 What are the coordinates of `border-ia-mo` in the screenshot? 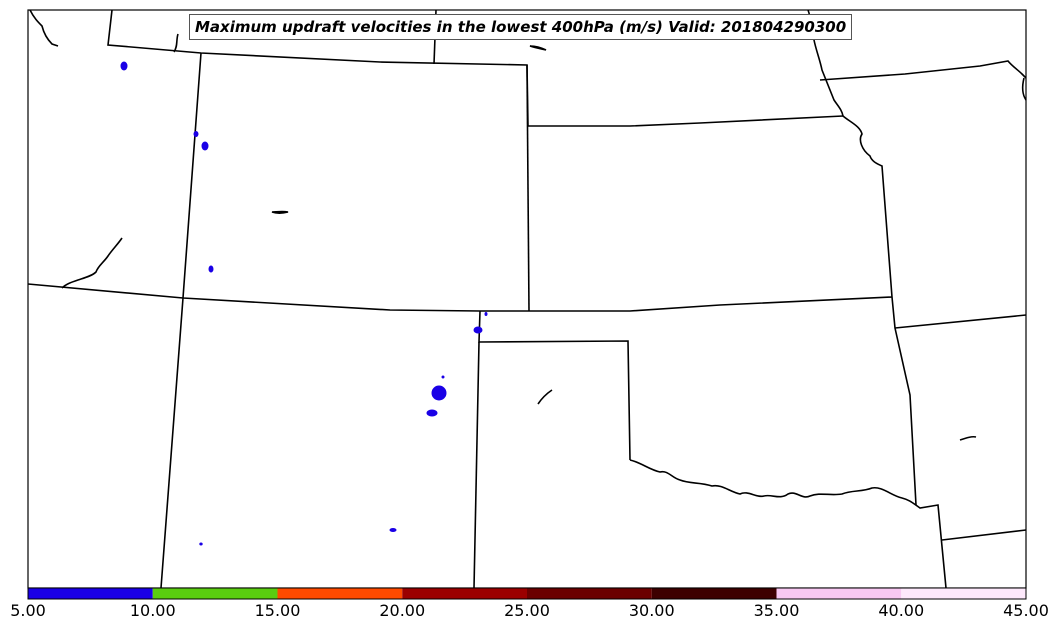 It's located at (923, 70).